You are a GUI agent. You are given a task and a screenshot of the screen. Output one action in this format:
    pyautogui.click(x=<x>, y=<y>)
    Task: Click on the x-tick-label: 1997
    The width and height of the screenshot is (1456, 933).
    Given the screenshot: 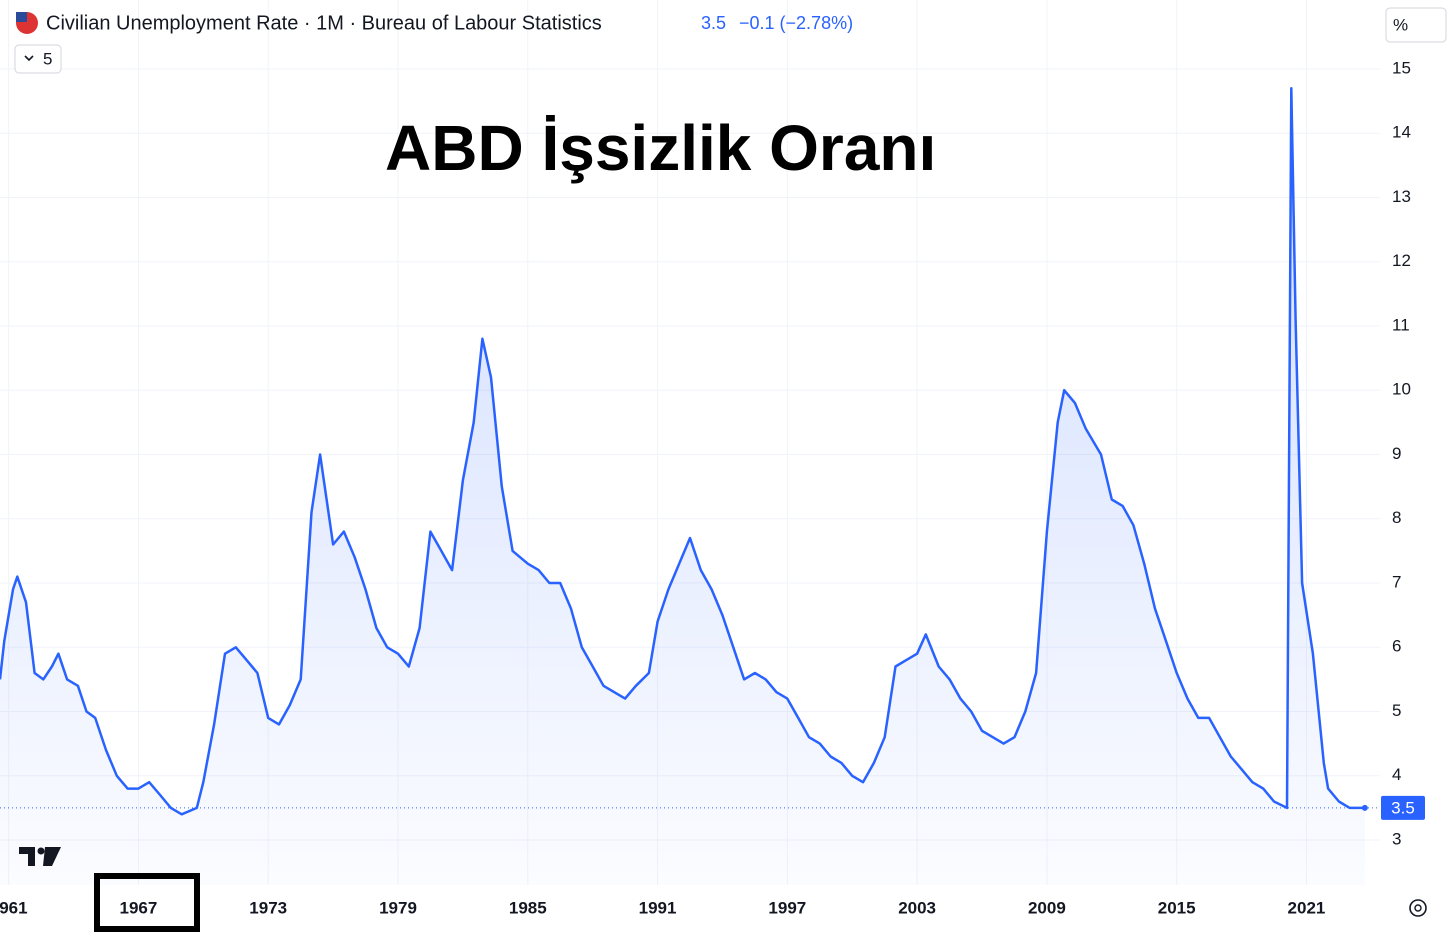 What is the action you would take?
    pyautogui.click(x=787, y=907)
    